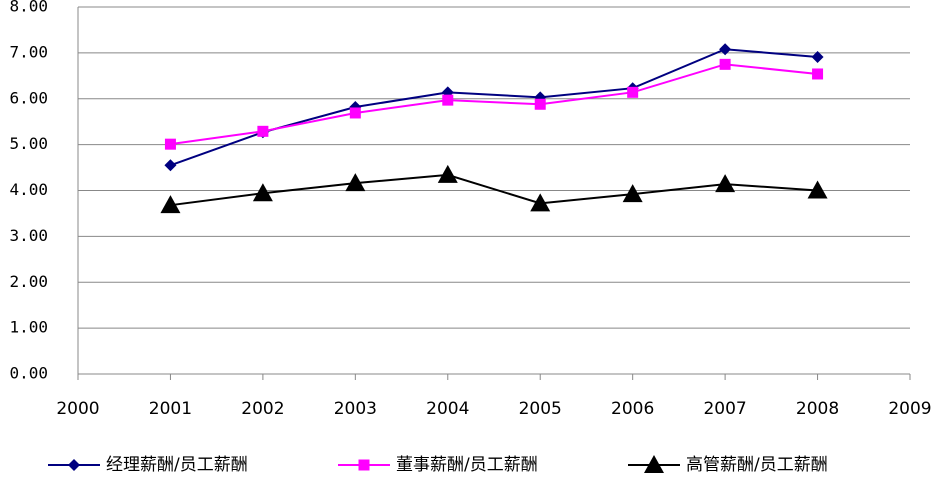 This screenshot has width=933, height=477. I want to click on legend-label: 经理薪酬/员工薪酬, so click(177, 465).